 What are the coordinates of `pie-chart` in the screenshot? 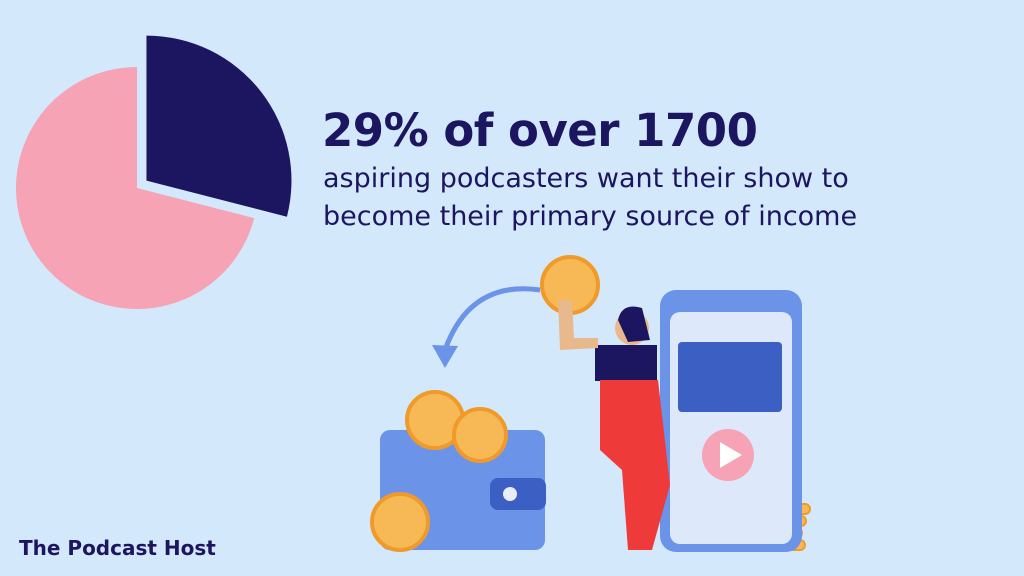 It's located at (154, 172).